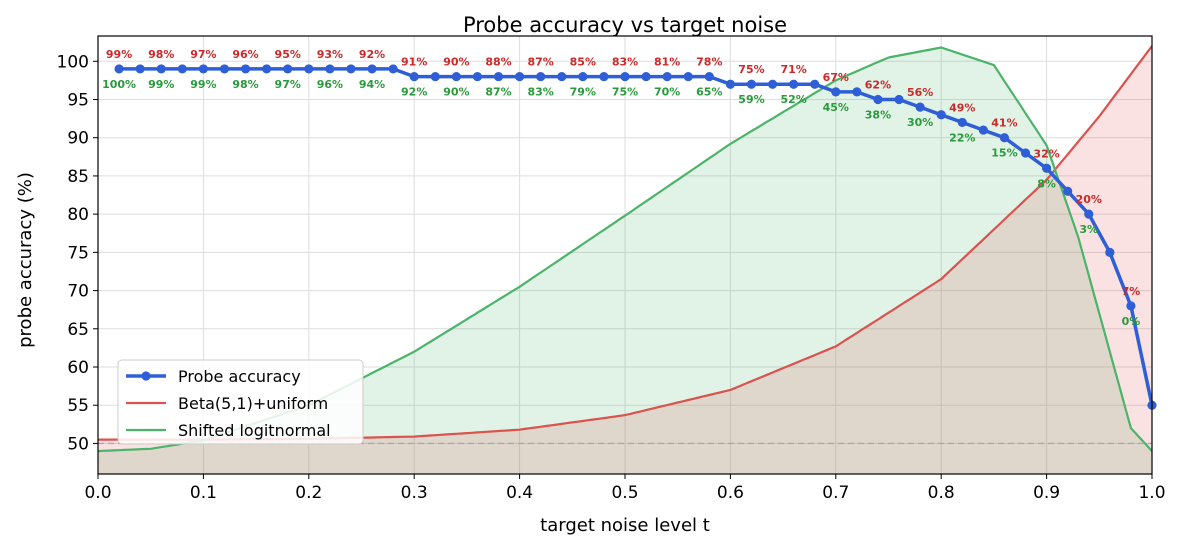 The image size is (1185, 557). Describe the element at coordinates (836, 107) in the screenshot. I see `annotation-bottom-label: 45%` at that location.